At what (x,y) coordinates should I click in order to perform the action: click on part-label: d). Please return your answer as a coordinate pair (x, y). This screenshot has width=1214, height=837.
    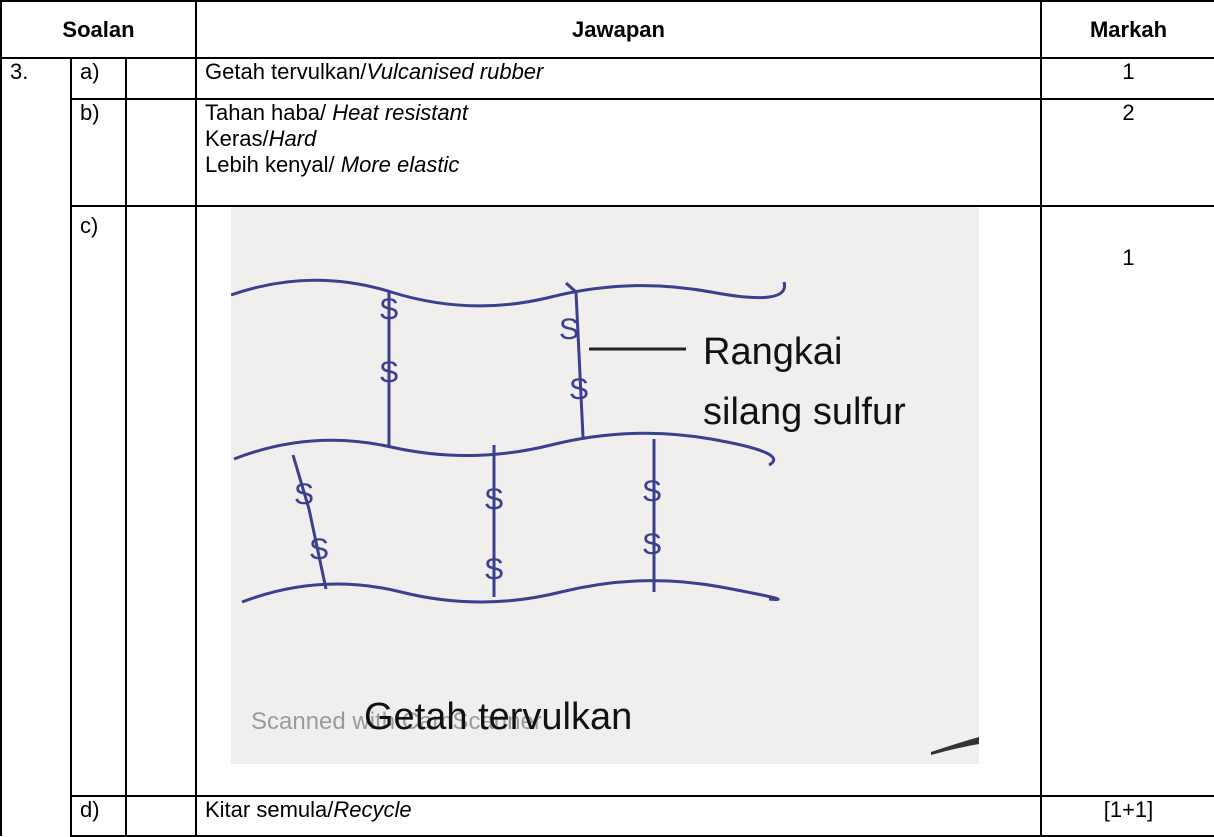
    Looking at the image, I should click on (98, 816).